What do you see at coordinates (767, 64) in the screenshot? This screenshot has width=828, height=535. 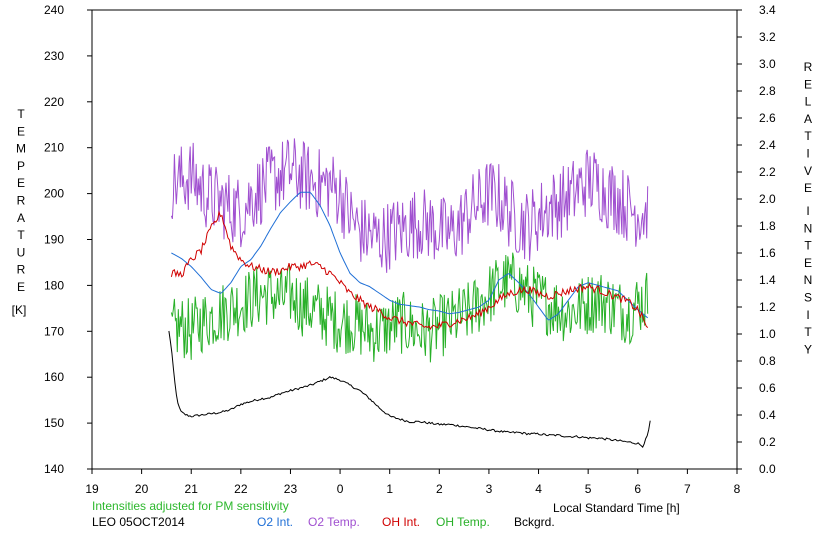 I see `right-tick-label: 3.0` at bounding box center [767, 64].